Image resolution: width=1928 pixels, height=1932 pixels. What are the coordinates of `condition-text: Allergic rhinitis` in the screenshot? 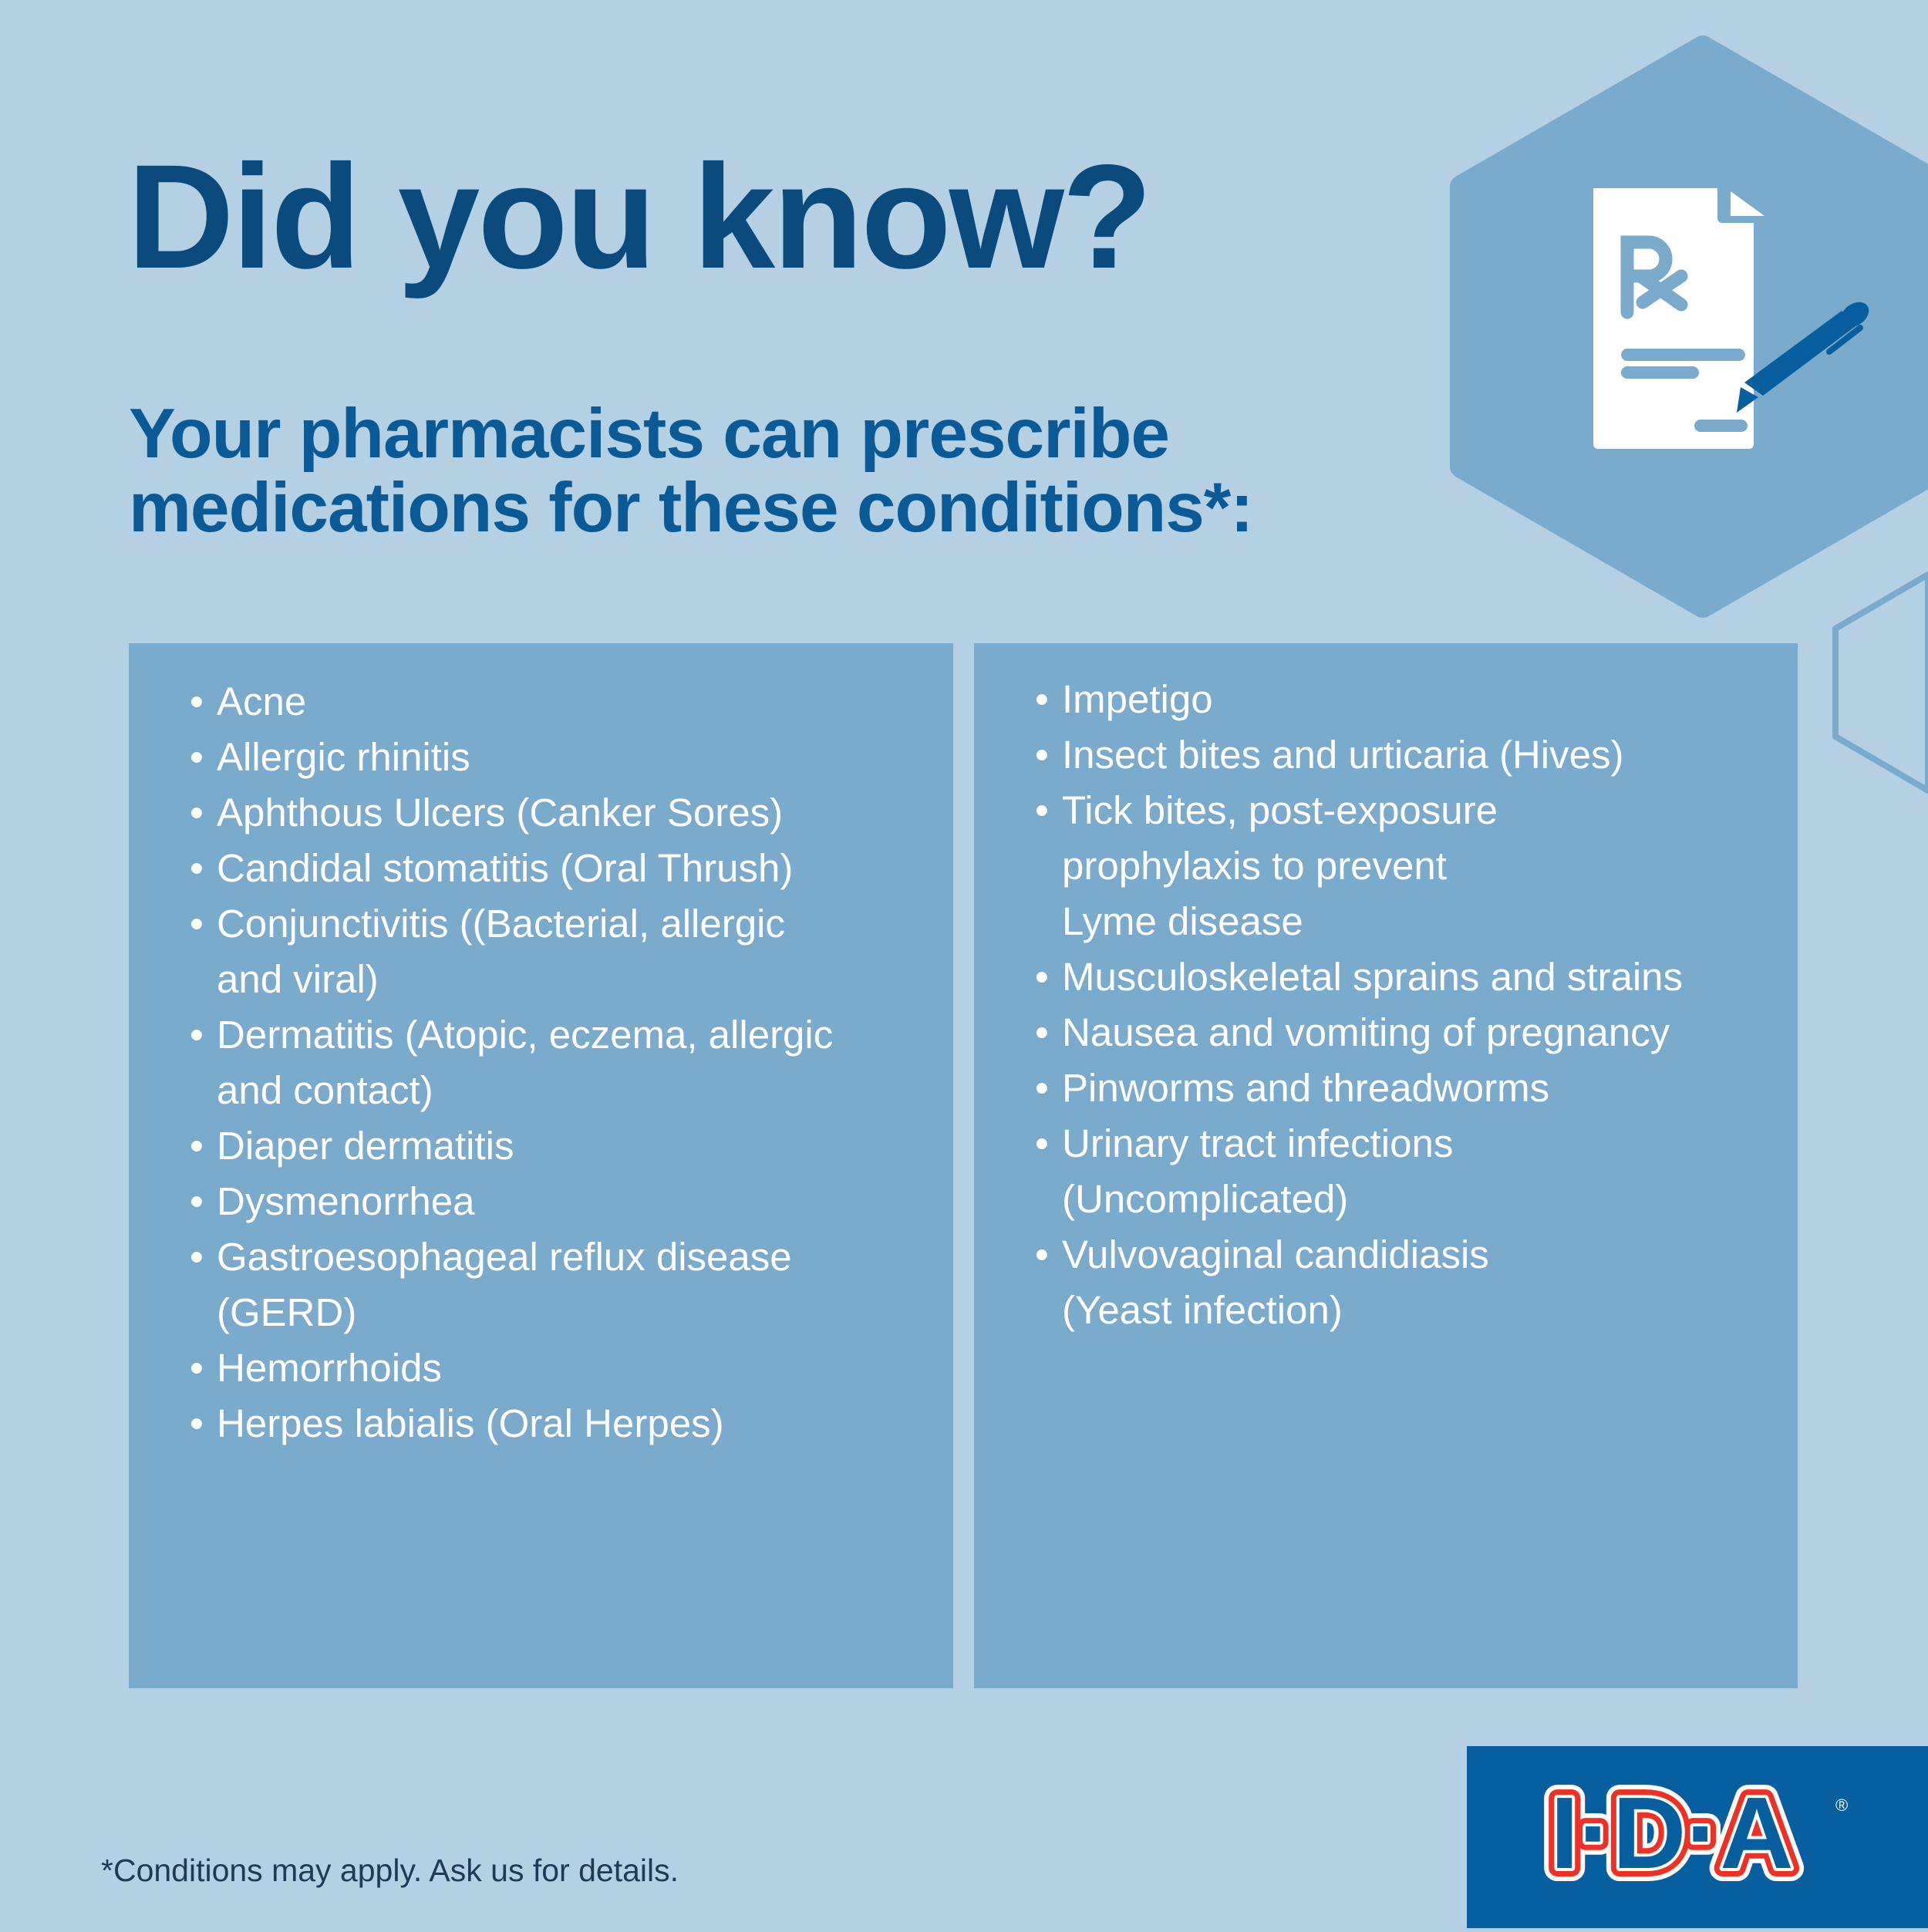 It's located at (343, 757).